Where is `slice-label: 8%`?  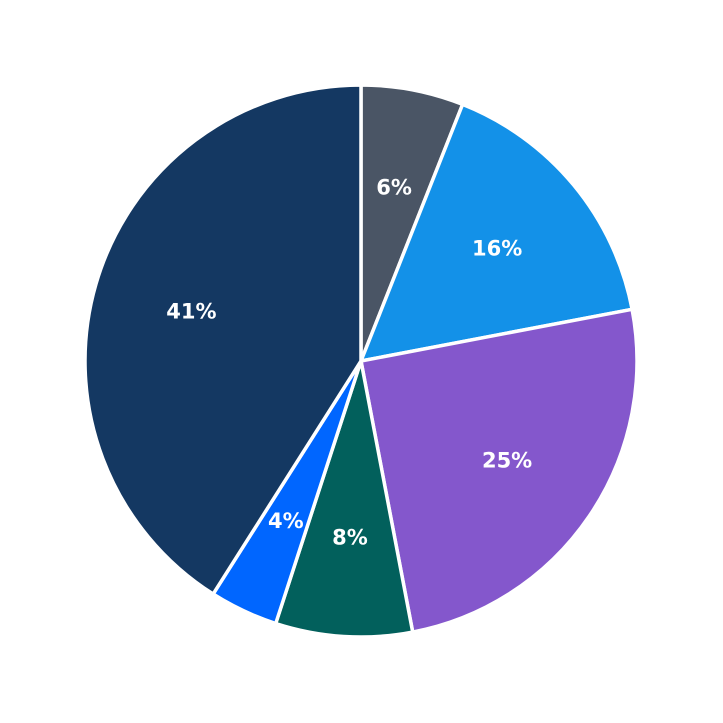 slice-label: 8% is located at coordinates (350, 537).